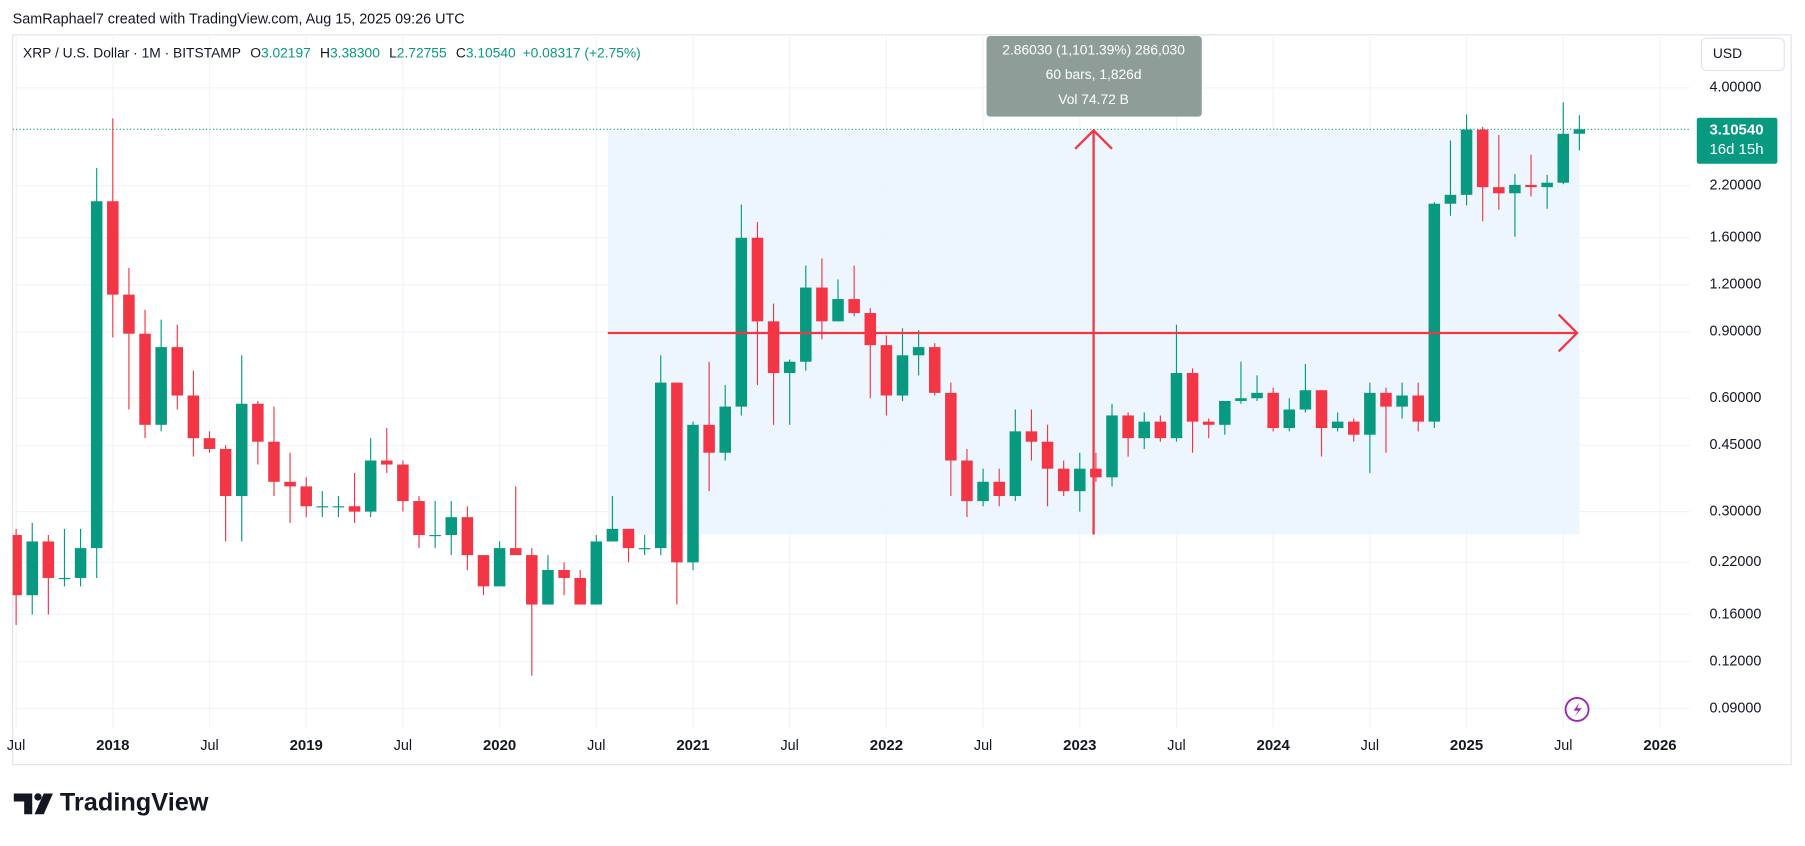 This screenshot has width=1805, height=846. Describe the element at coordinates (1093, 50) in the screenshot. I see `measure-change: 2.86030 (1,101.39%) 286,030` at that location.